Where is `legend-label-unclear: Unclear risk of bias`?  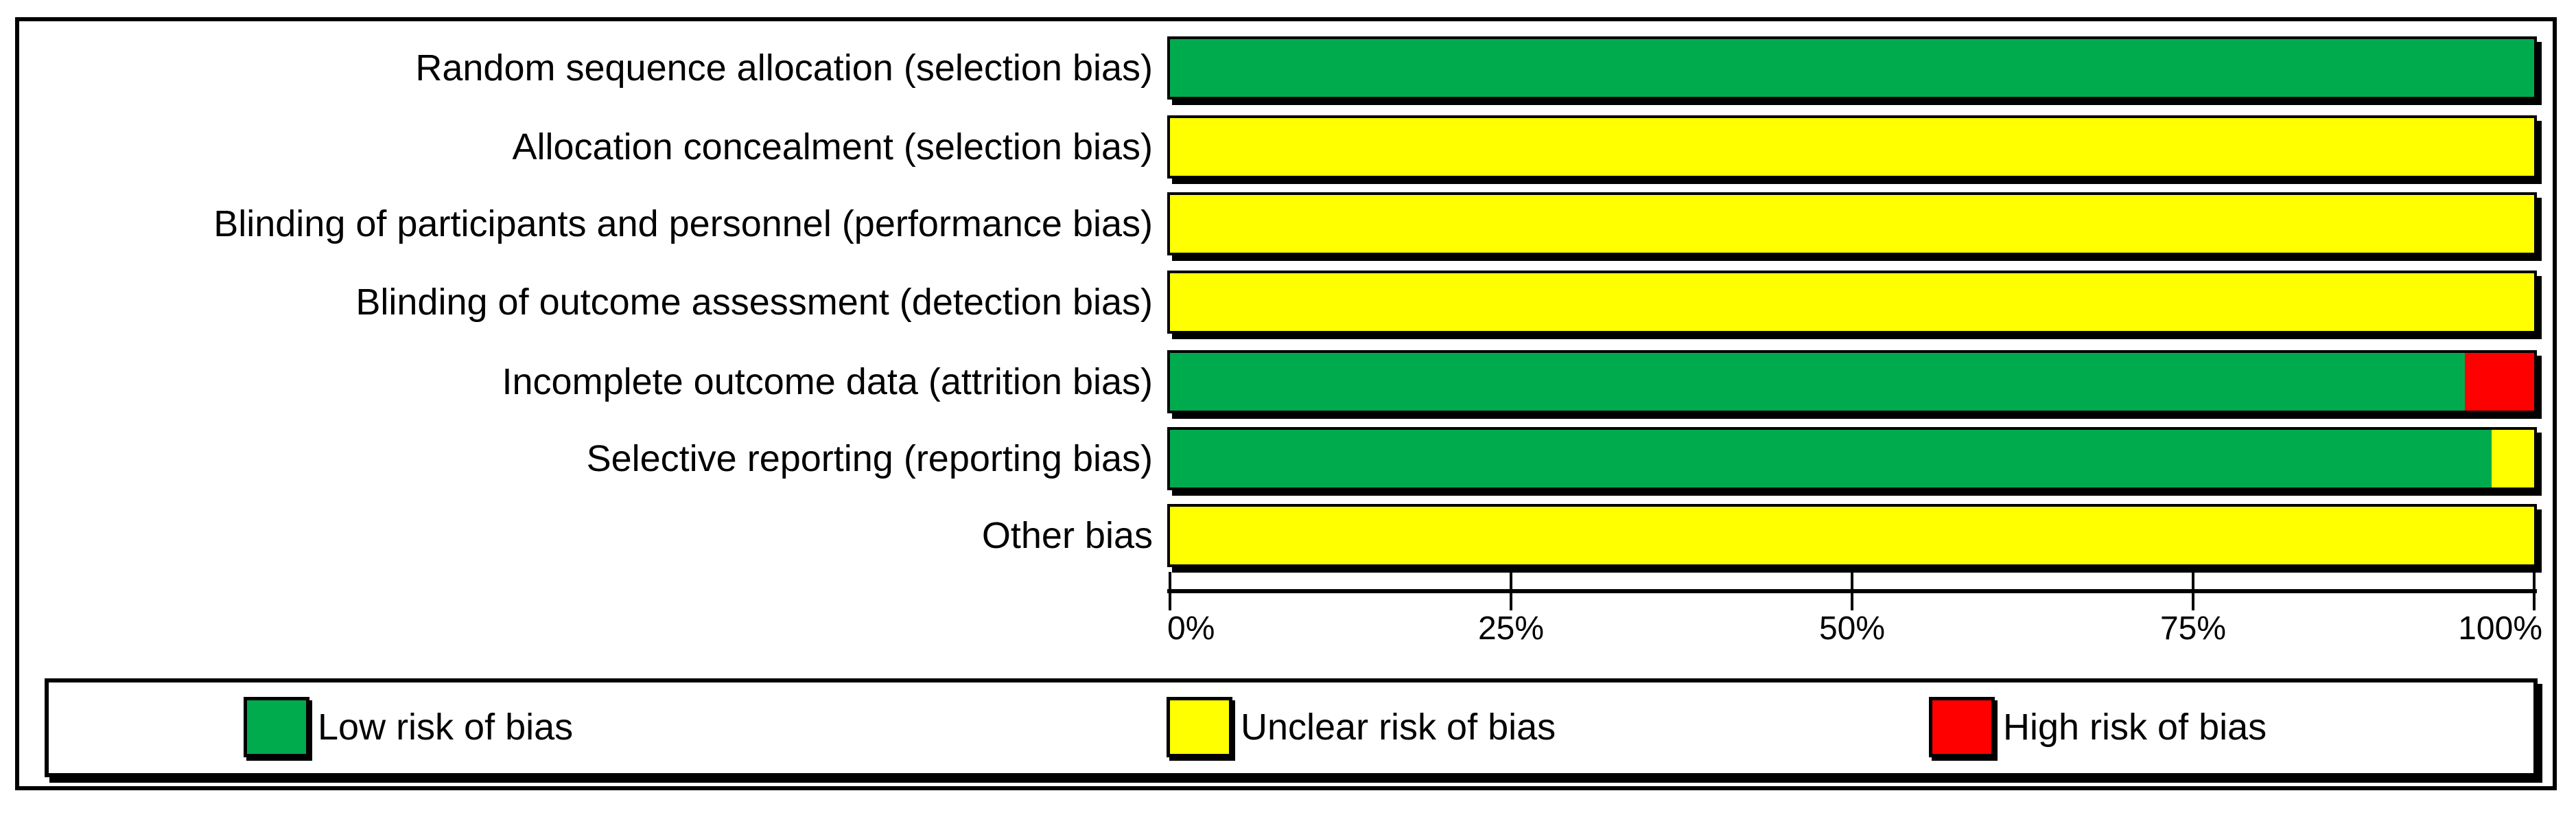
legend-label-unclear: Unclear risk of bias is located at coordinates (1398, 727).